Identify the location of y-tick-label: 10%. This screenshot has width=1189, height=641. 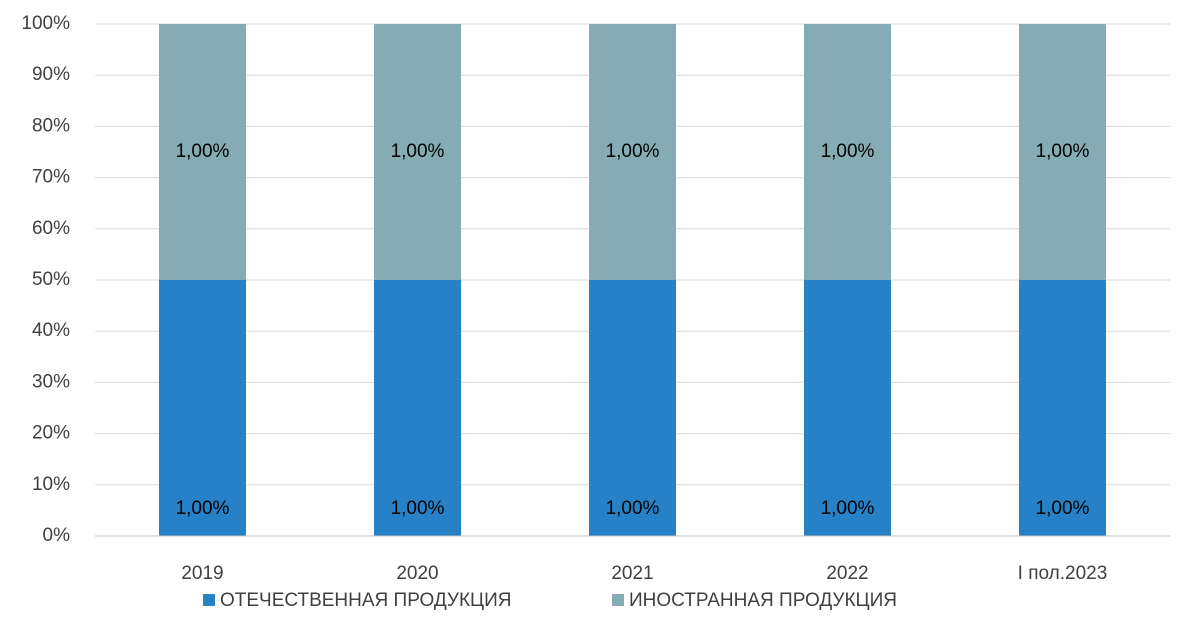
(51, 484).